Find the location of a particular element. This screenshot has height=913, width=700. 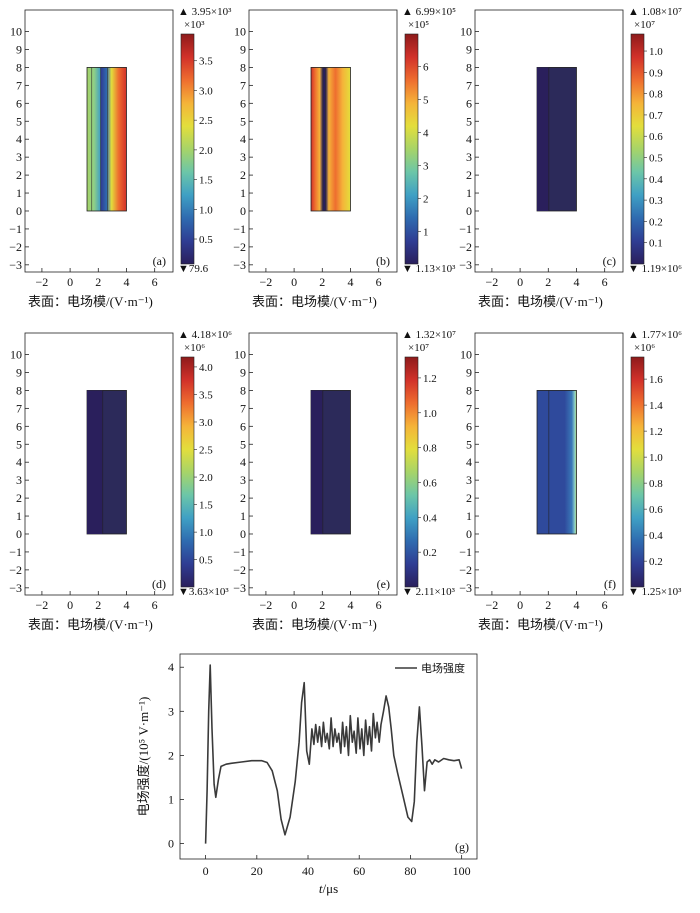

colorbar-tick-label: 3 is located at coordinates (426, 167).